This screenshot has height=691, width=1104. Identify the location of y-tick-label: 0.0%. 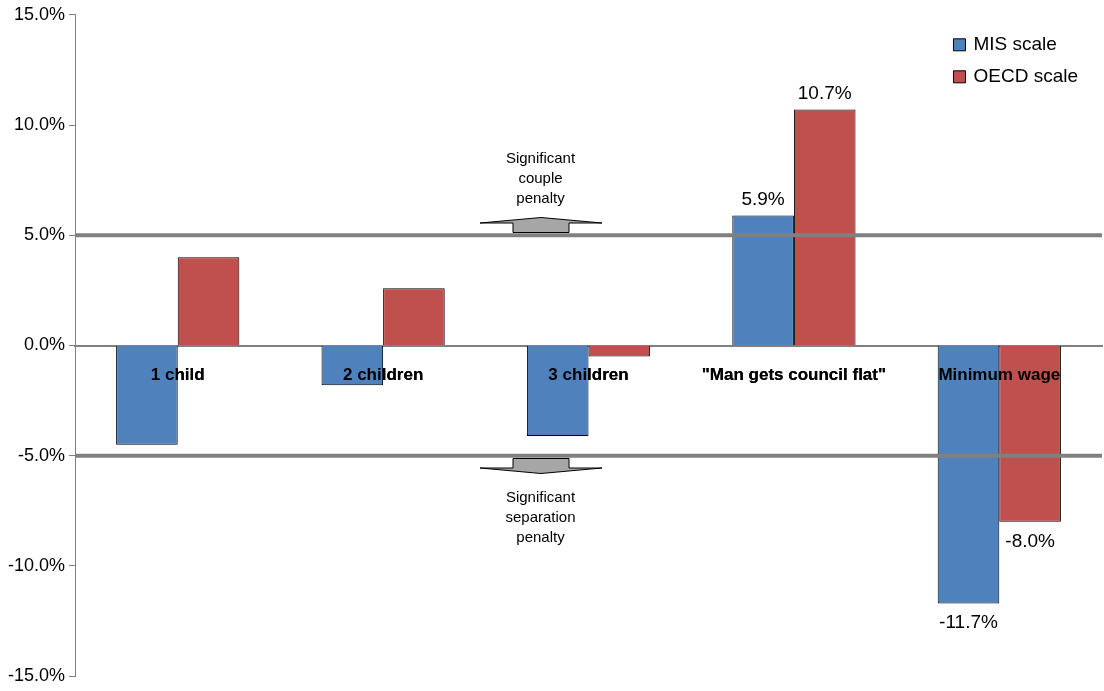
(45, 344).